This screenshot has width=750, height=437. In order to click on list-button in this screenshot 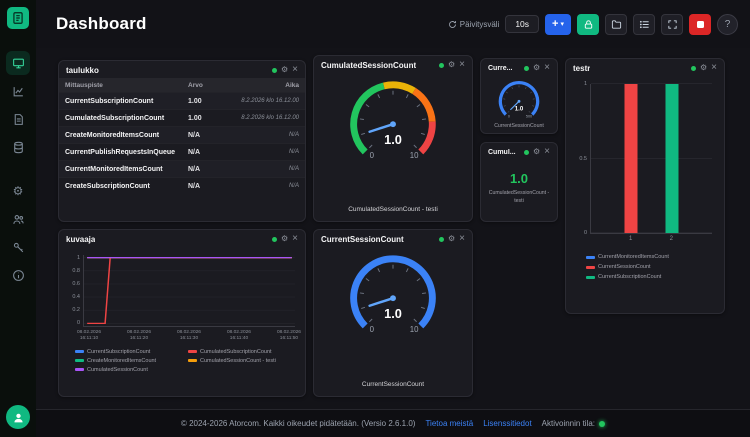, I will do `click(644, 24)`.